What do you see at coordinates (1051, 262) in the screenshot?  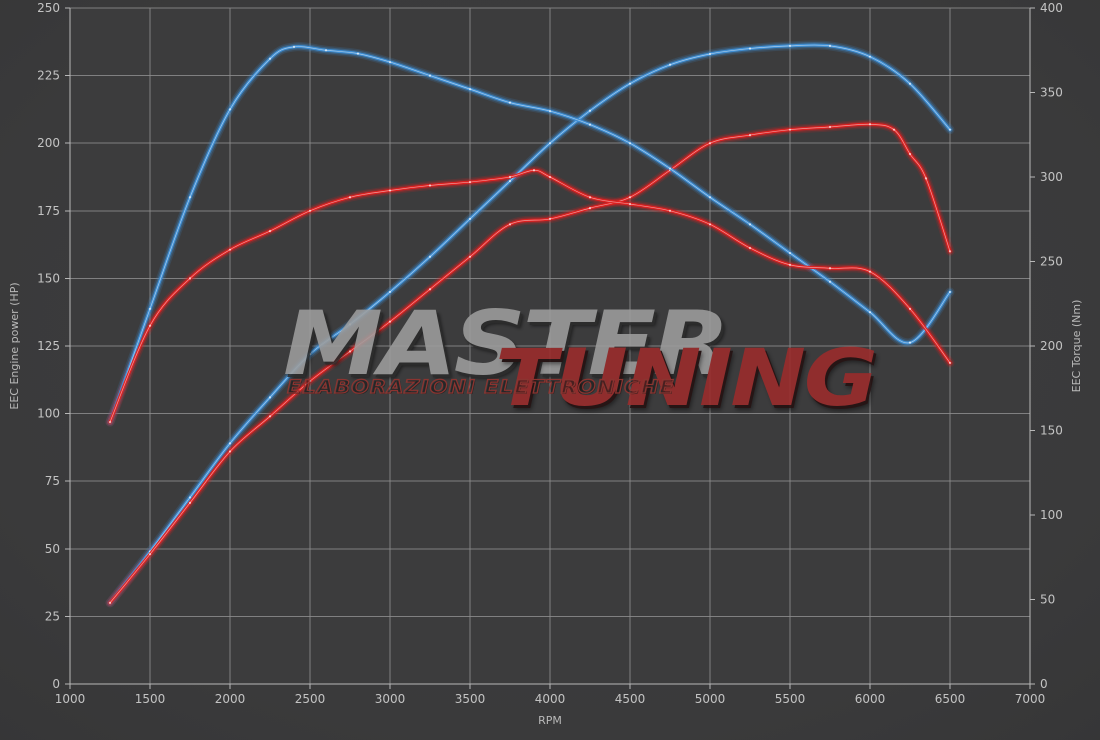 I see `tick-label-right: 250` at bounding box center [1051, 262].